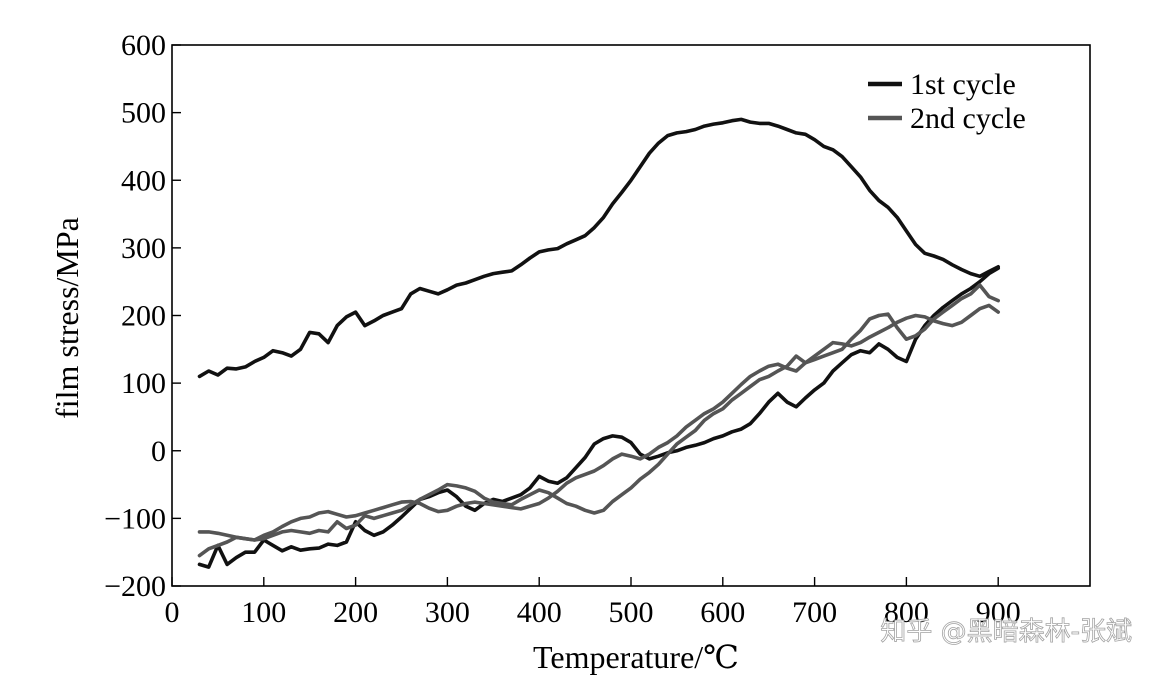 This screenshot has height=678, width=1162. Describe the element at coordinates (143, 383) in the screenshot. I see `y-tick-label: 100` at that location.